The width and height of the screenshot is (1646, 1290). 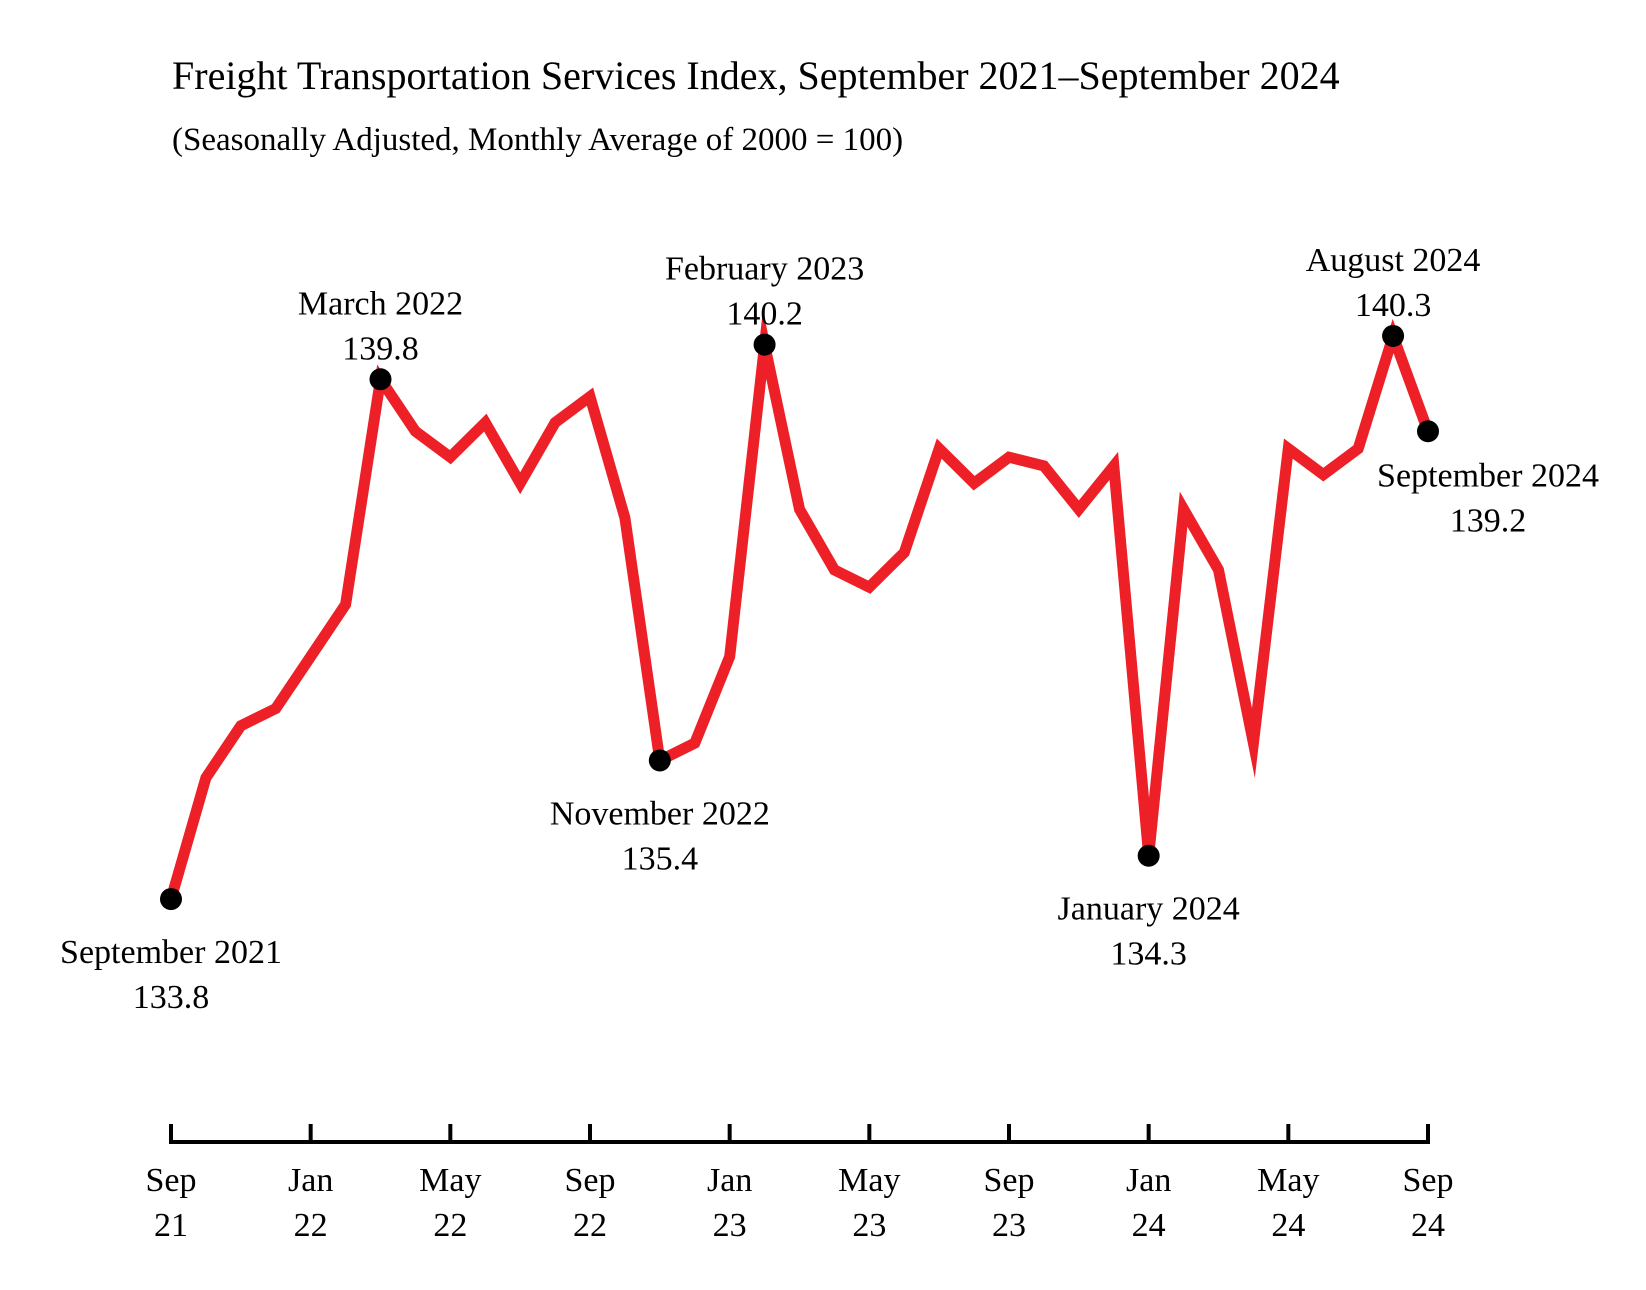 I want to click on annotation-value: 140.2, so click(x=764, y=314).